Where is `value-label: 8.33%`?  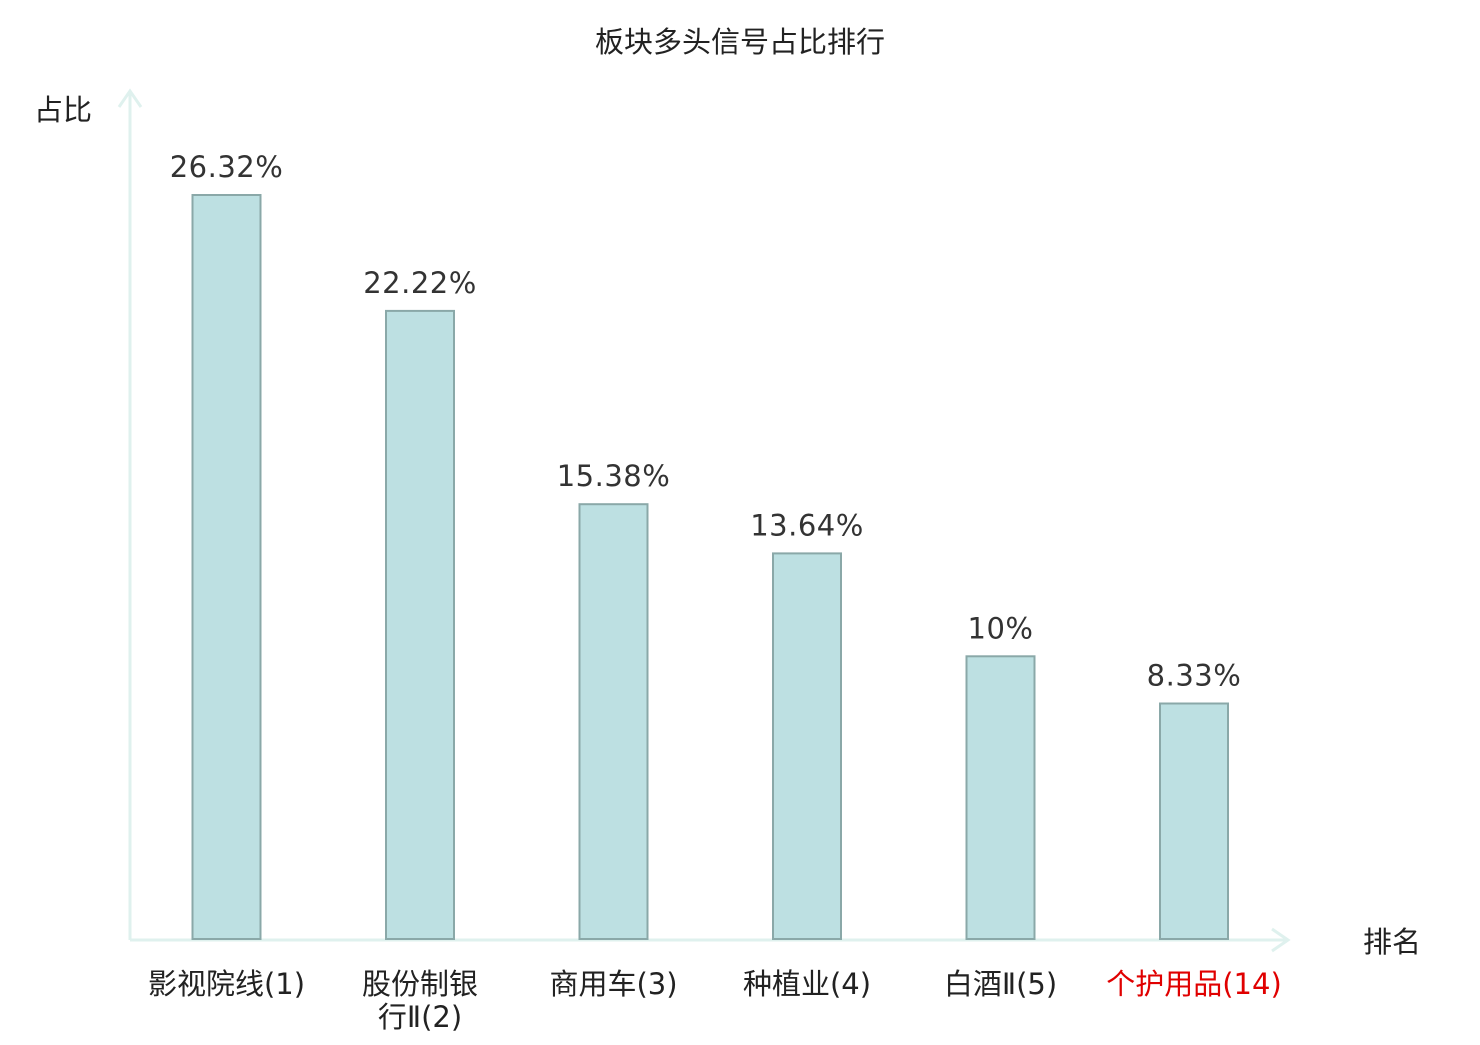
value-label: 8.33% is located at coordinates (1194, 676).